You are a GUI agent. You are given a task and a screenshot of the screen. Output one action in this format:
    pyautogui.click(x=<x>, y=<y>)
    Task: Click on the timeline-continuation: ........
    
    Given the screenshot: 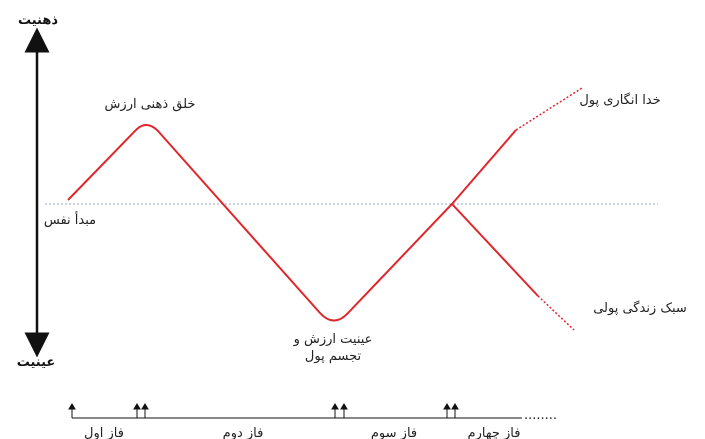 What is the action you would take?
    pyautogui.click(x=540, y=415)
    